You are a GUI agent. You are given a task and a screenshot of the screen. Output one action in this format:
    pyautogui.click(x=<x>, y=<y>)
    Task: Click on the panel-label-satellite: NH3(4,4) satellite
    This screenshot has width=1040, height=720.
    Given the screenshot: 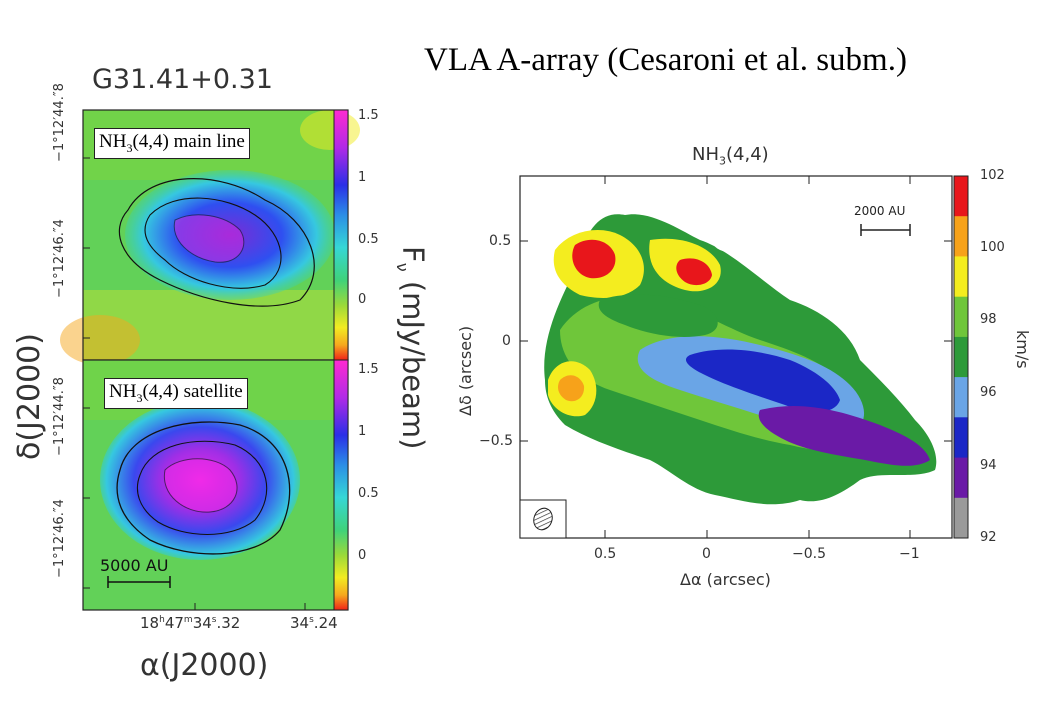 What is the action you would take?
    pyautogui.click(x=176, y=393)
    